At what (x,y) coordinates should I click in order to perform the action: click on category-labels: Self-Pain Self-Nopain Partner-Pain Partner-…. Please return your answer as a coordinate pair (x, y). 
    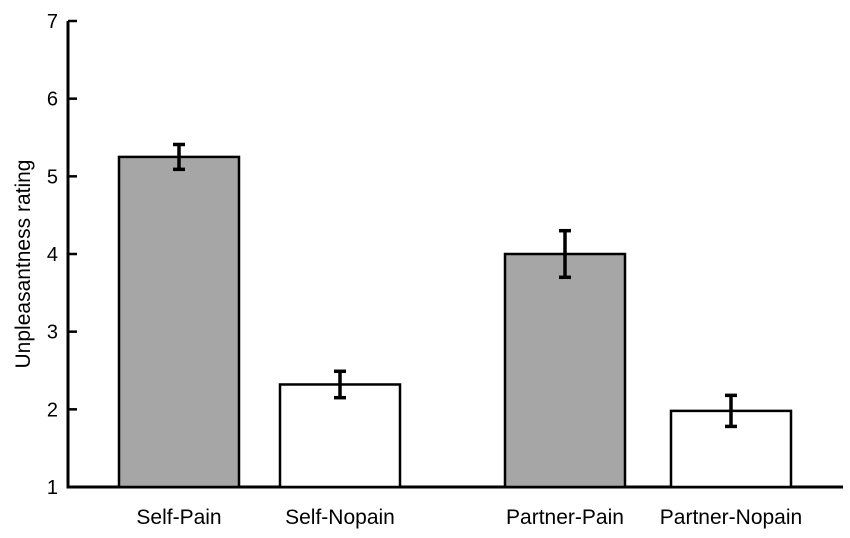
    Looking at the image, I should click on (469, 517).